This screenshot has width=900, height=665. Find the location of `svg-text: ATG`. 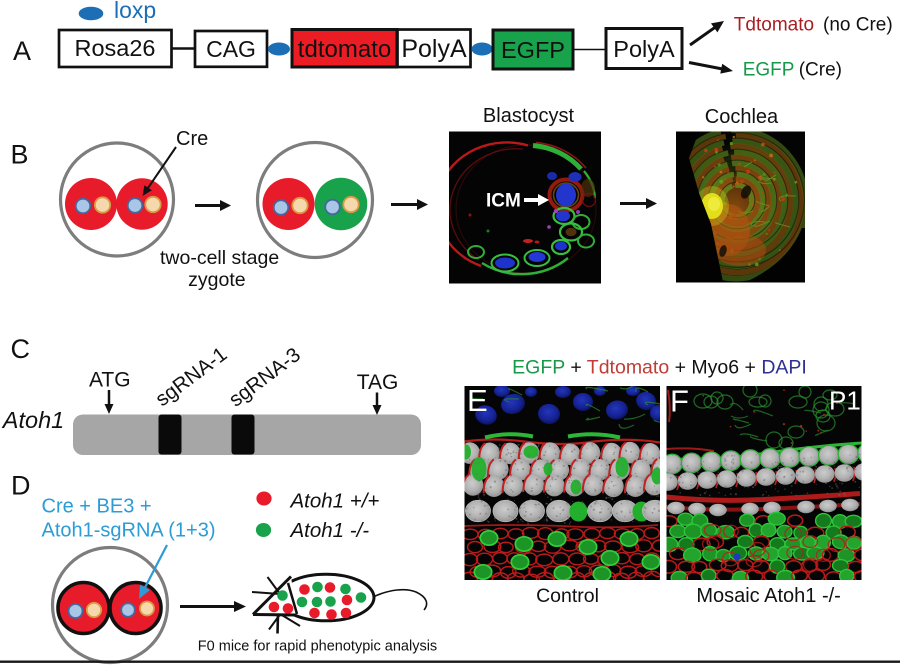

svg-text: ATG is located at coordinates (110, 380).